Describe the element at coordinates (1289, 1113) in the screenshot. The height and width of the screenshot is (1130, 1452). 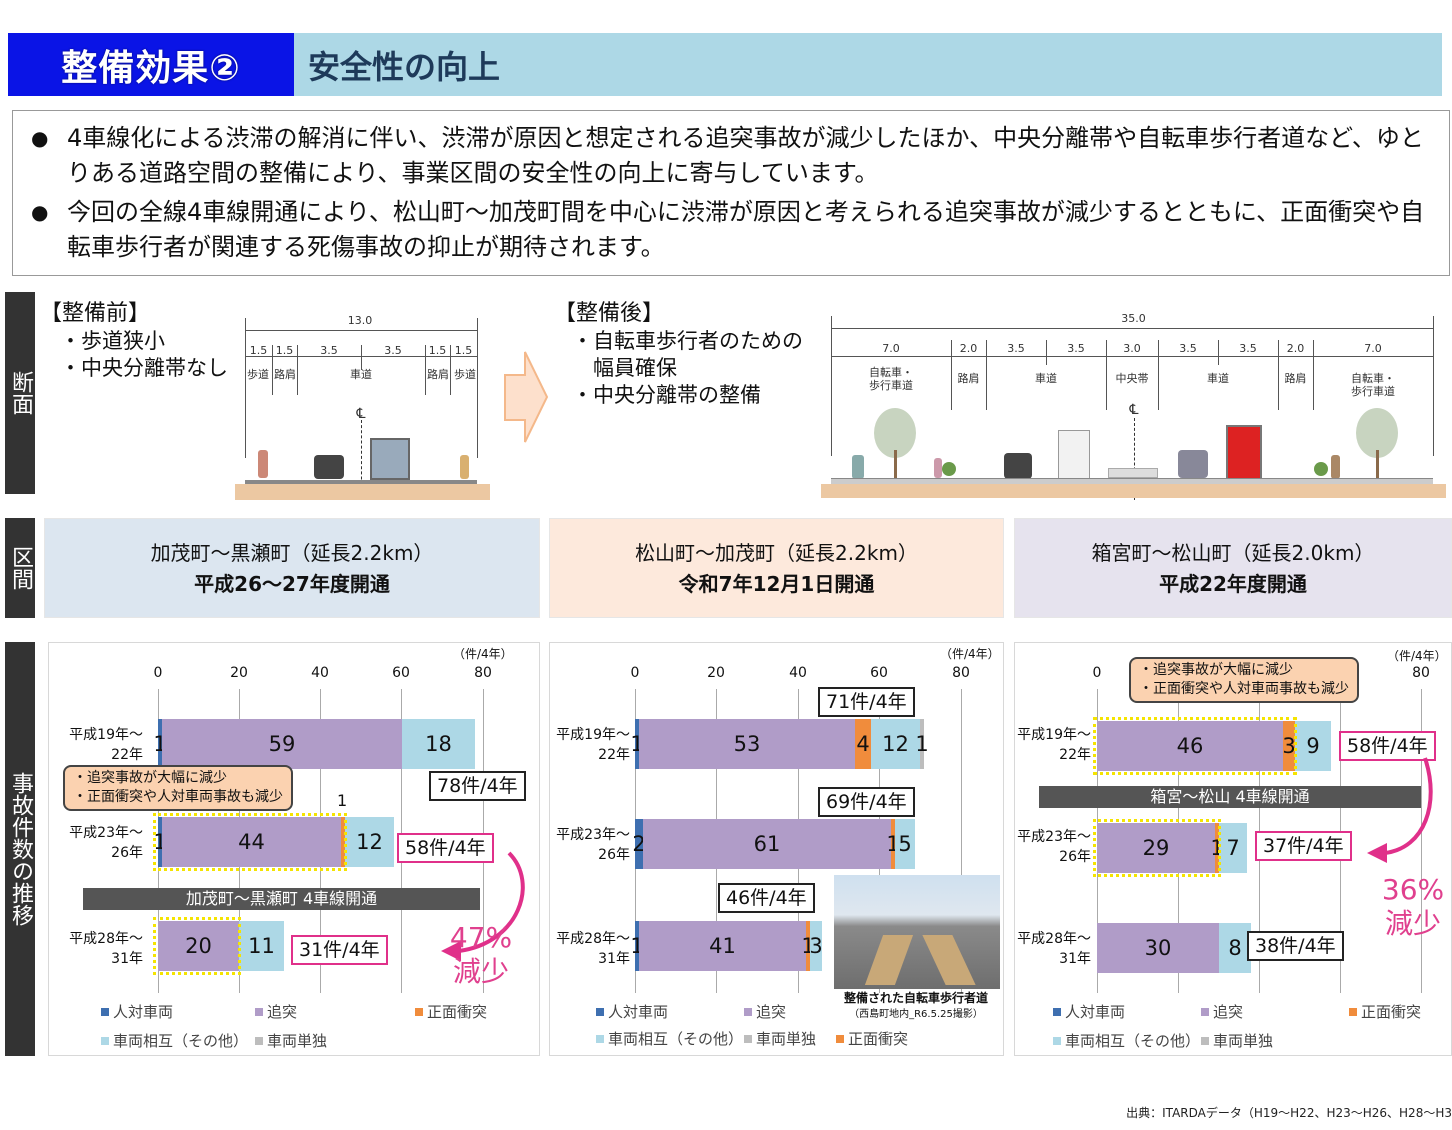
I see `source-note: 出典：ITARDAデータ（H19～H22、H23～H26、H28～H3` at that location.